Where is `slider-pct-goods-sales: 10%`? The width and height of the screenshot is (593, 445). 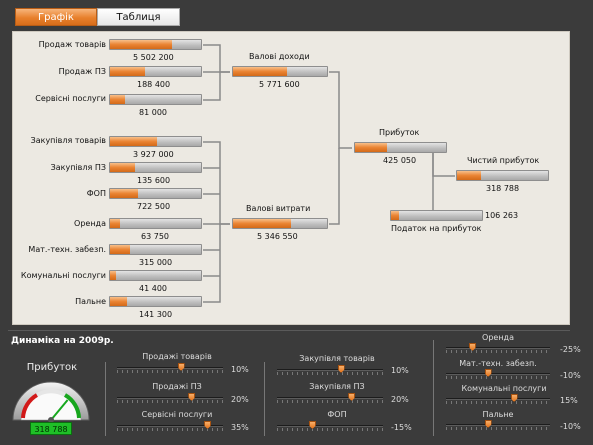
slider-pct-goods-sales: 10% is located at coordinates (240, 369).